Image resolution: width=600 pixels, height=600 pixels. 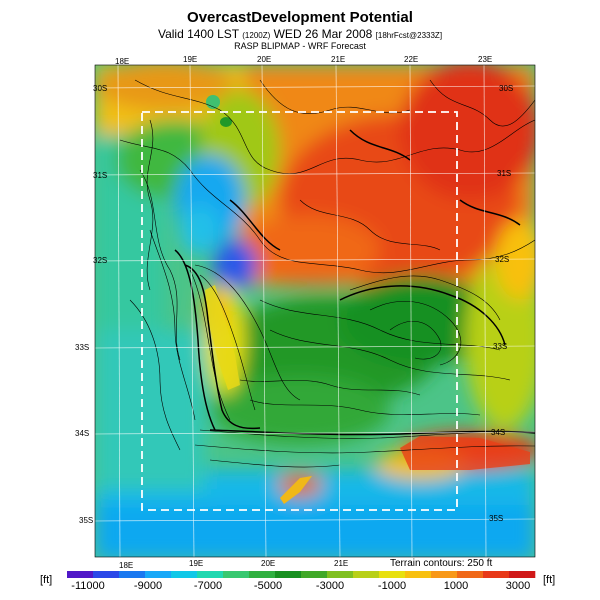 I want to click on colorbar-label: -5000, so click(x=268, y=586).